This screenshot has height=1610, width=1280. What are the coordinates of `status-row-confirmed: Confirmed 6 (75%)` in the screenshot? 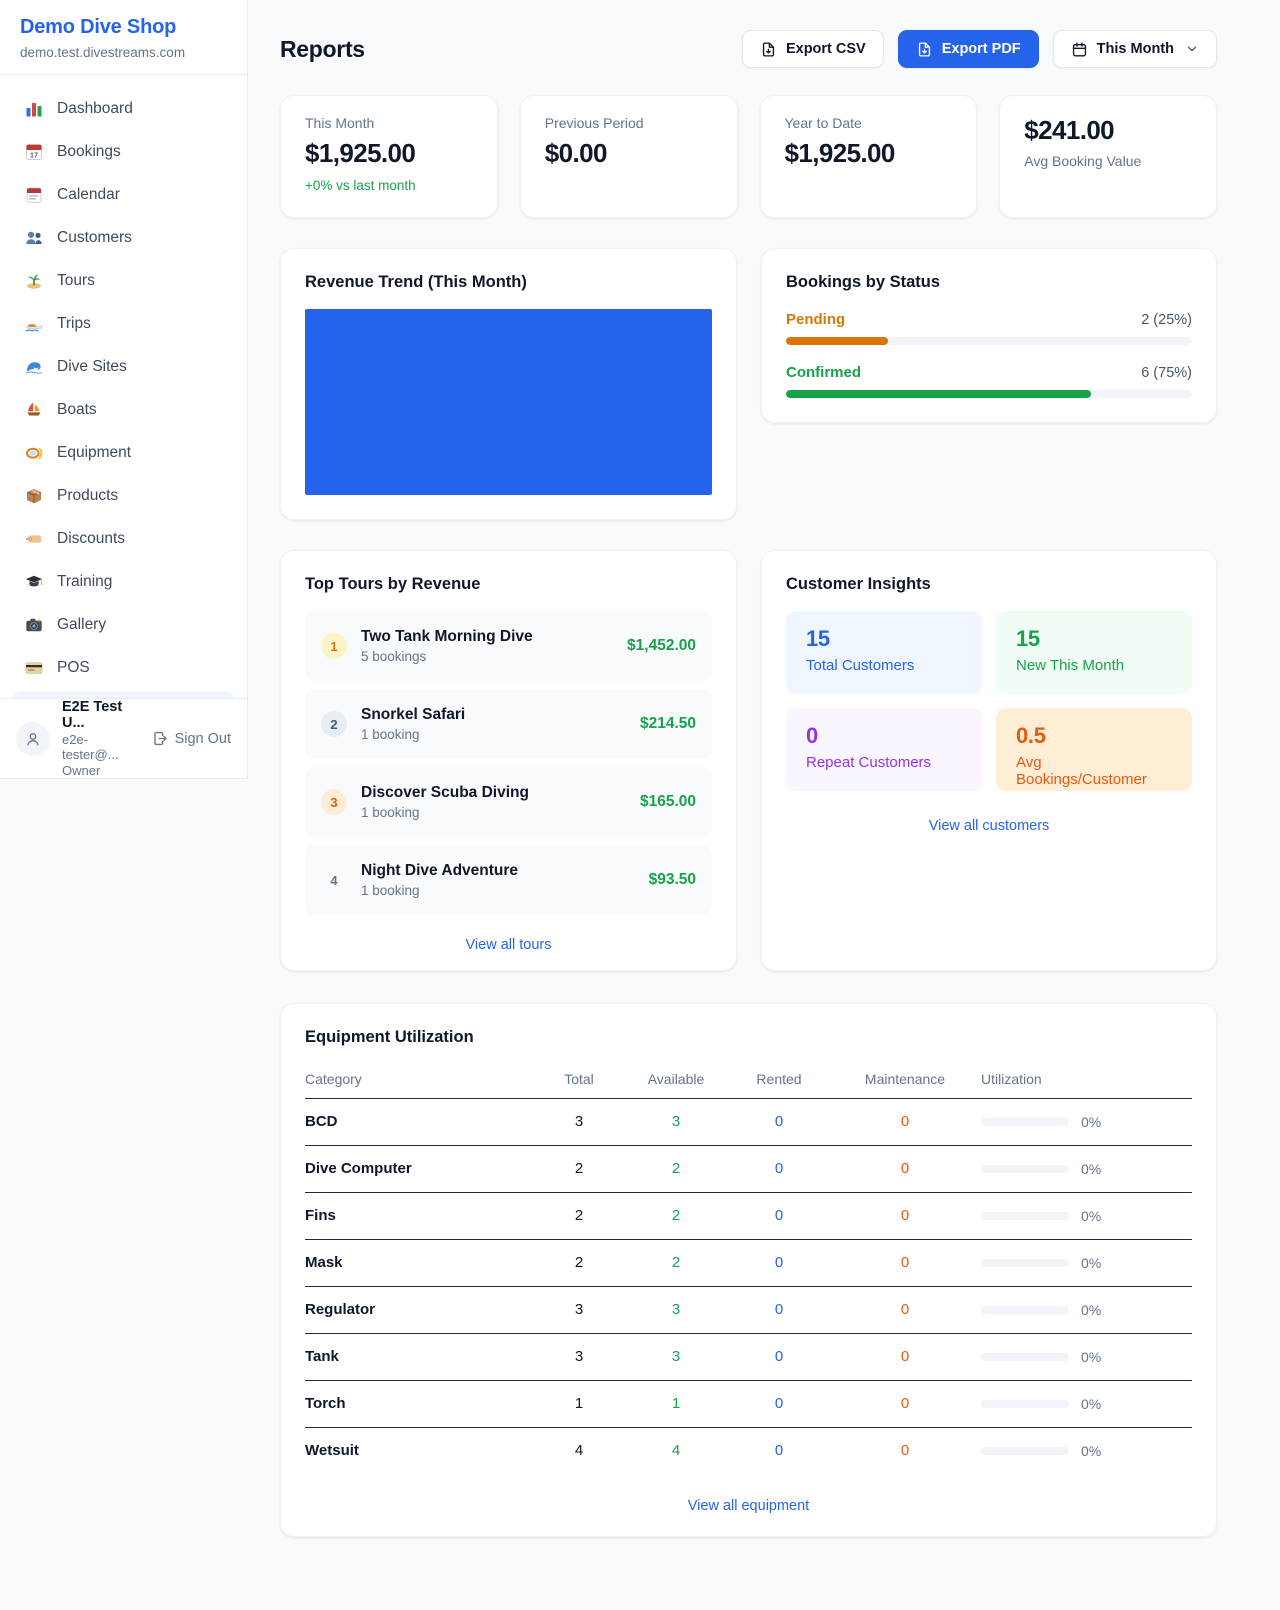 It's located at (989, 381).